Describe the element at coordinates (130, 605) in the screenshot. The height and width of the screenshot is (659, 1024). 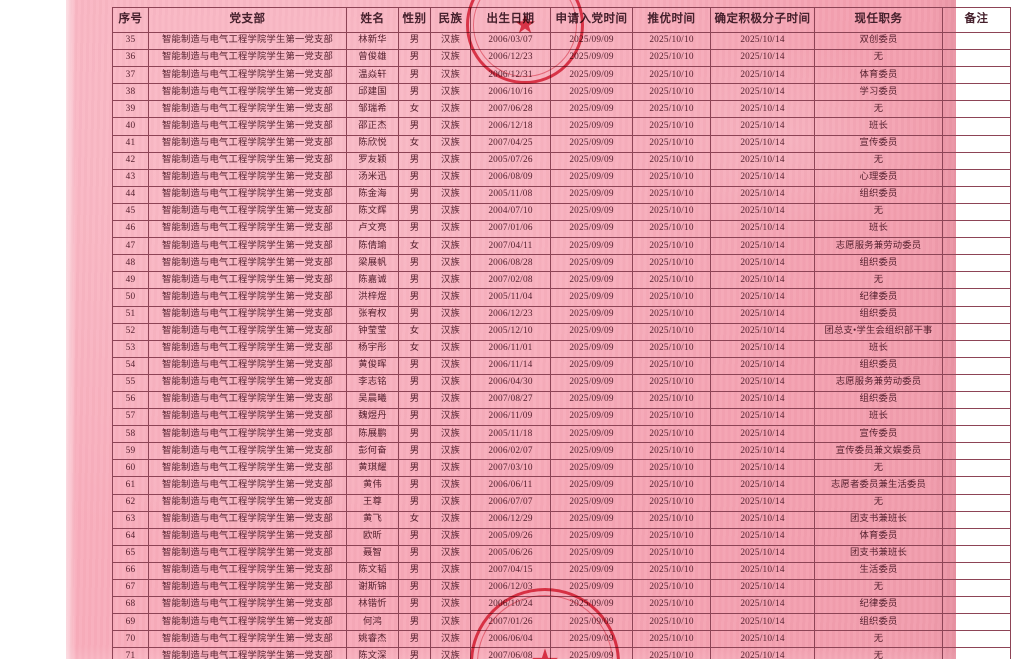
I see `cell-seq: 68` at that location.